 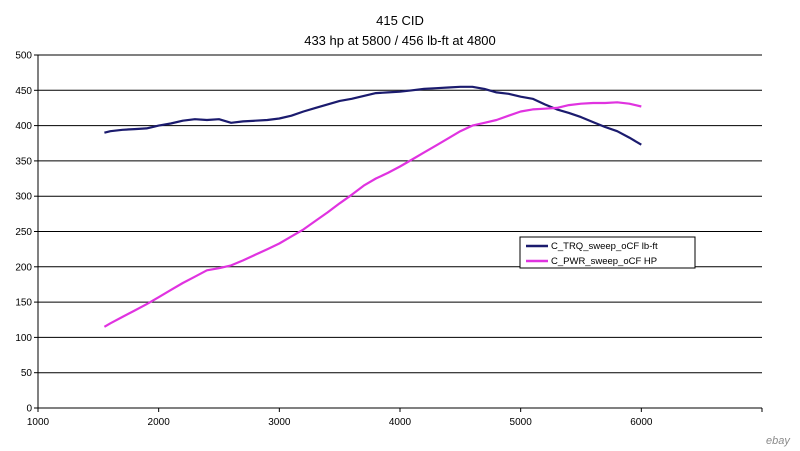 I want to click on x-tick-label: 6000, so click(x=641, y=422).